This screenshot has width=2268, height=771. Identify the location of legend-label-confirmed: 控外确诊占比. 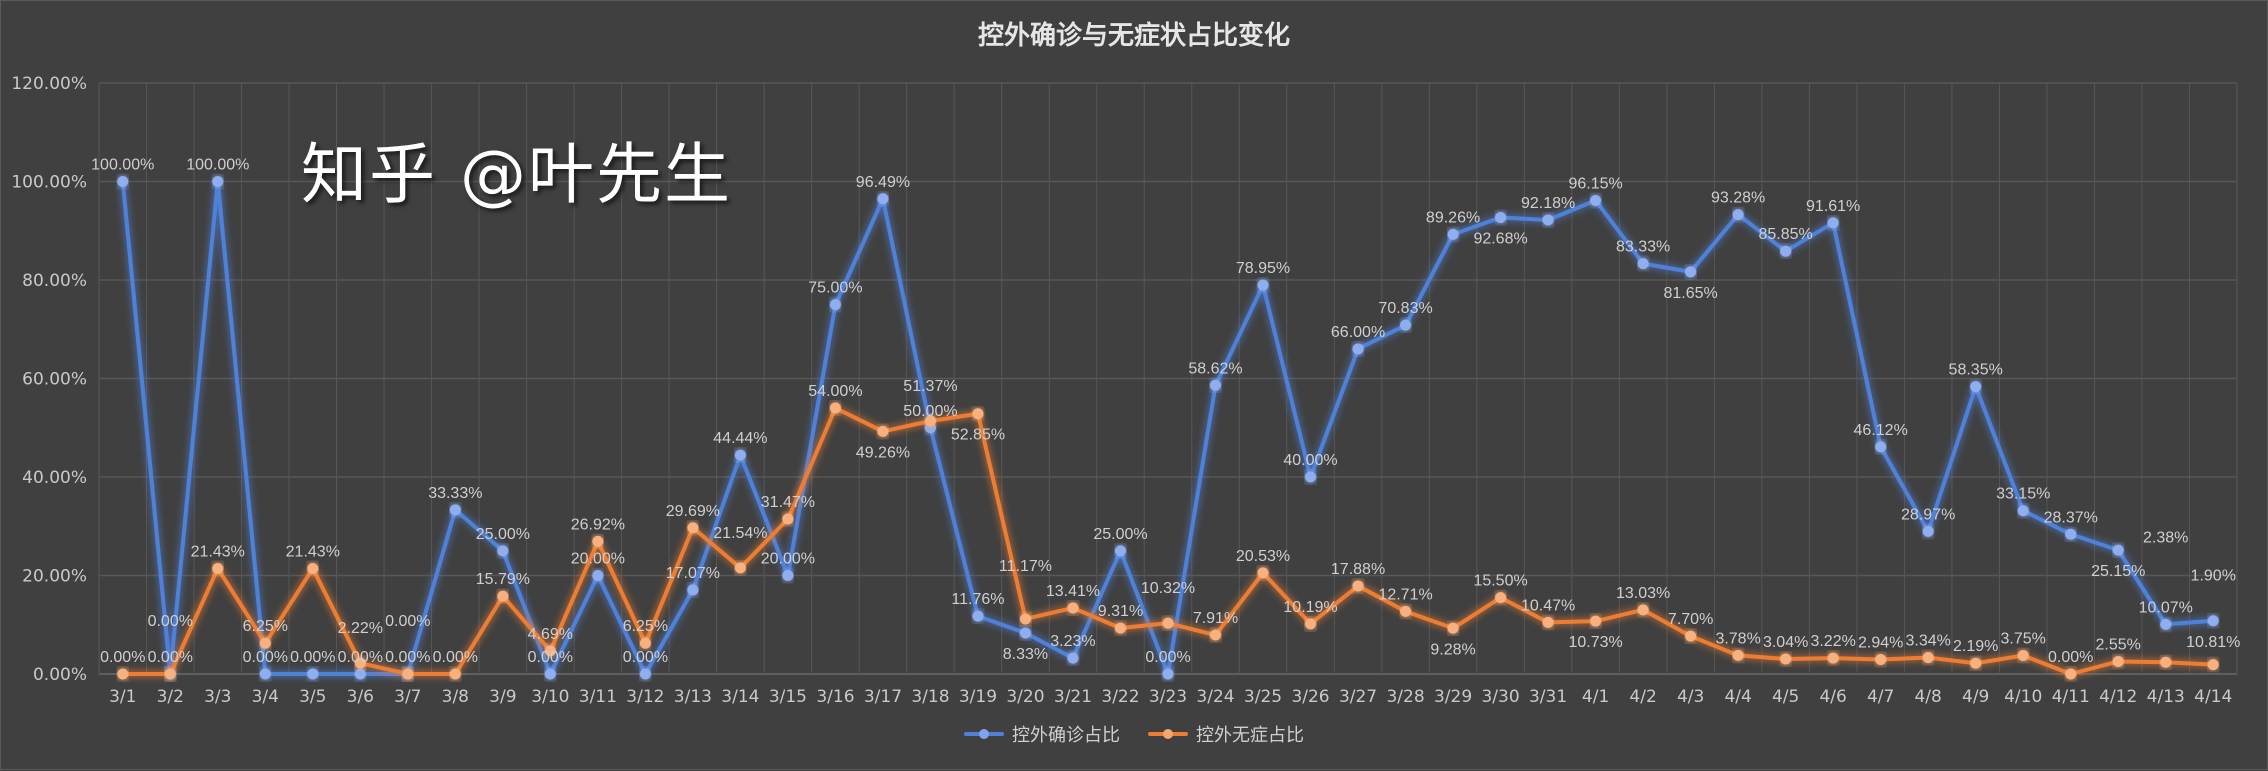
(1066, 735).